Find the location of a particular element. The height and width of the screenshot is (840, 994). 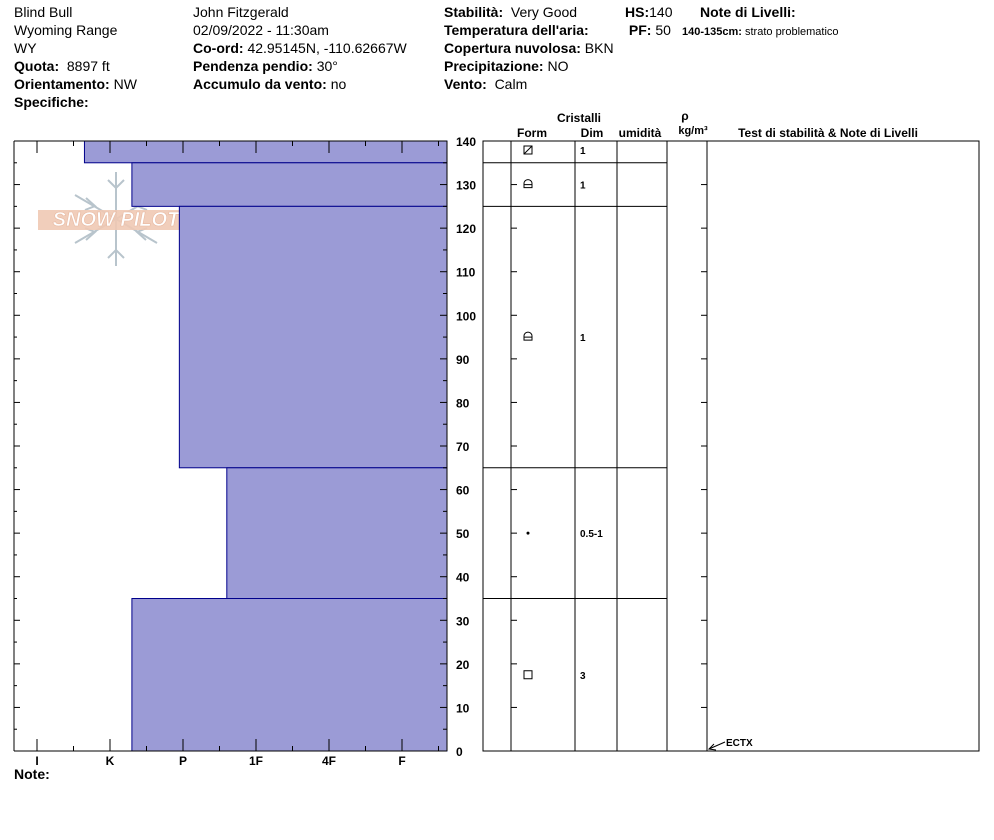

logo-text: SNOW PILOT is located at coordinates (117, 220).